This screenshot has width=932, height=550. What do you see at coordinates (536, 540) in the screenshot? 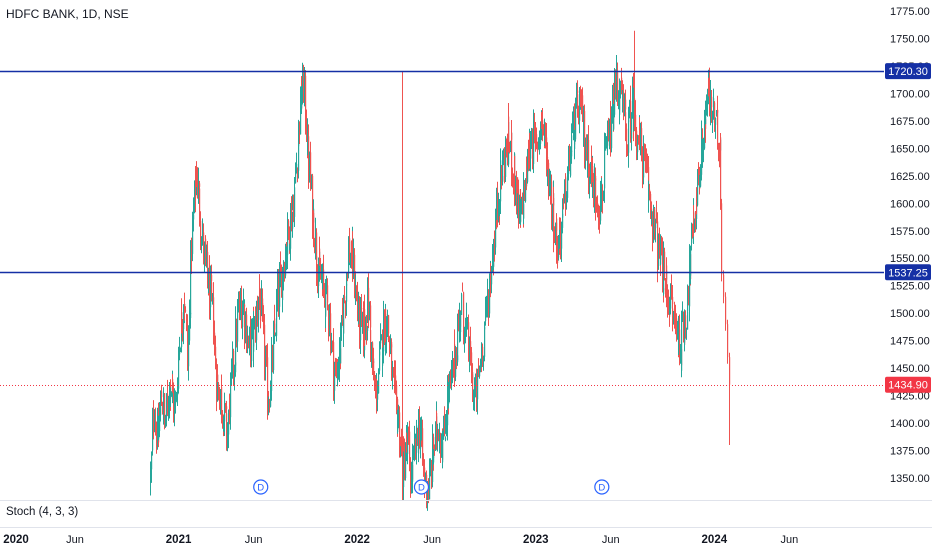
I see `x-tick-label: 2023` at bounding box center [536, 540].